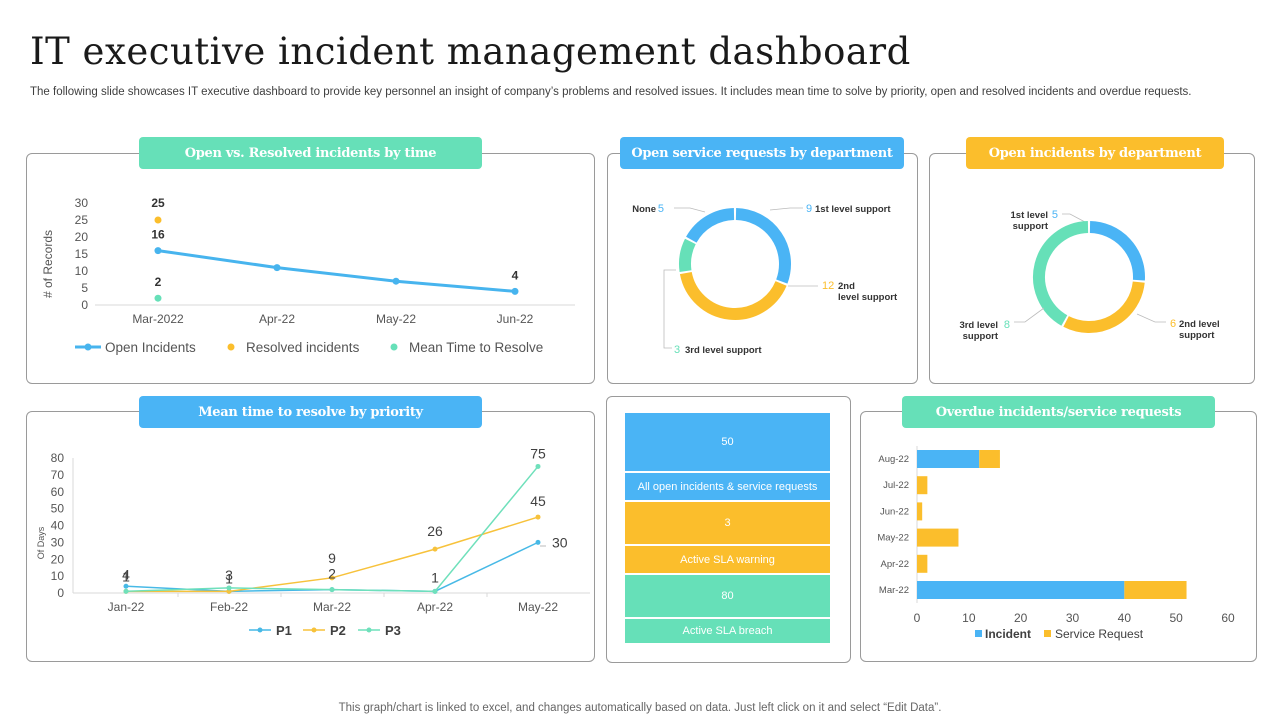 This screenshot has height=720, width=1280. What do you see at coordinates (284, 630) in the screenshot?
I see `legend-label: P1` at bounding box center [284, 630].